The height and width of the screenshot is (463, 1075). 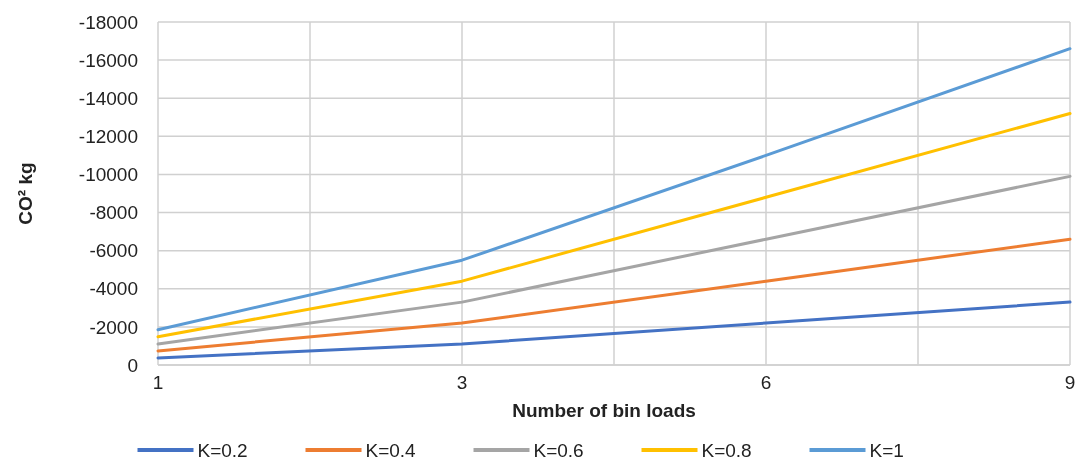 I want to click on y-tick-label: -2000, so click(x=113, y=327).